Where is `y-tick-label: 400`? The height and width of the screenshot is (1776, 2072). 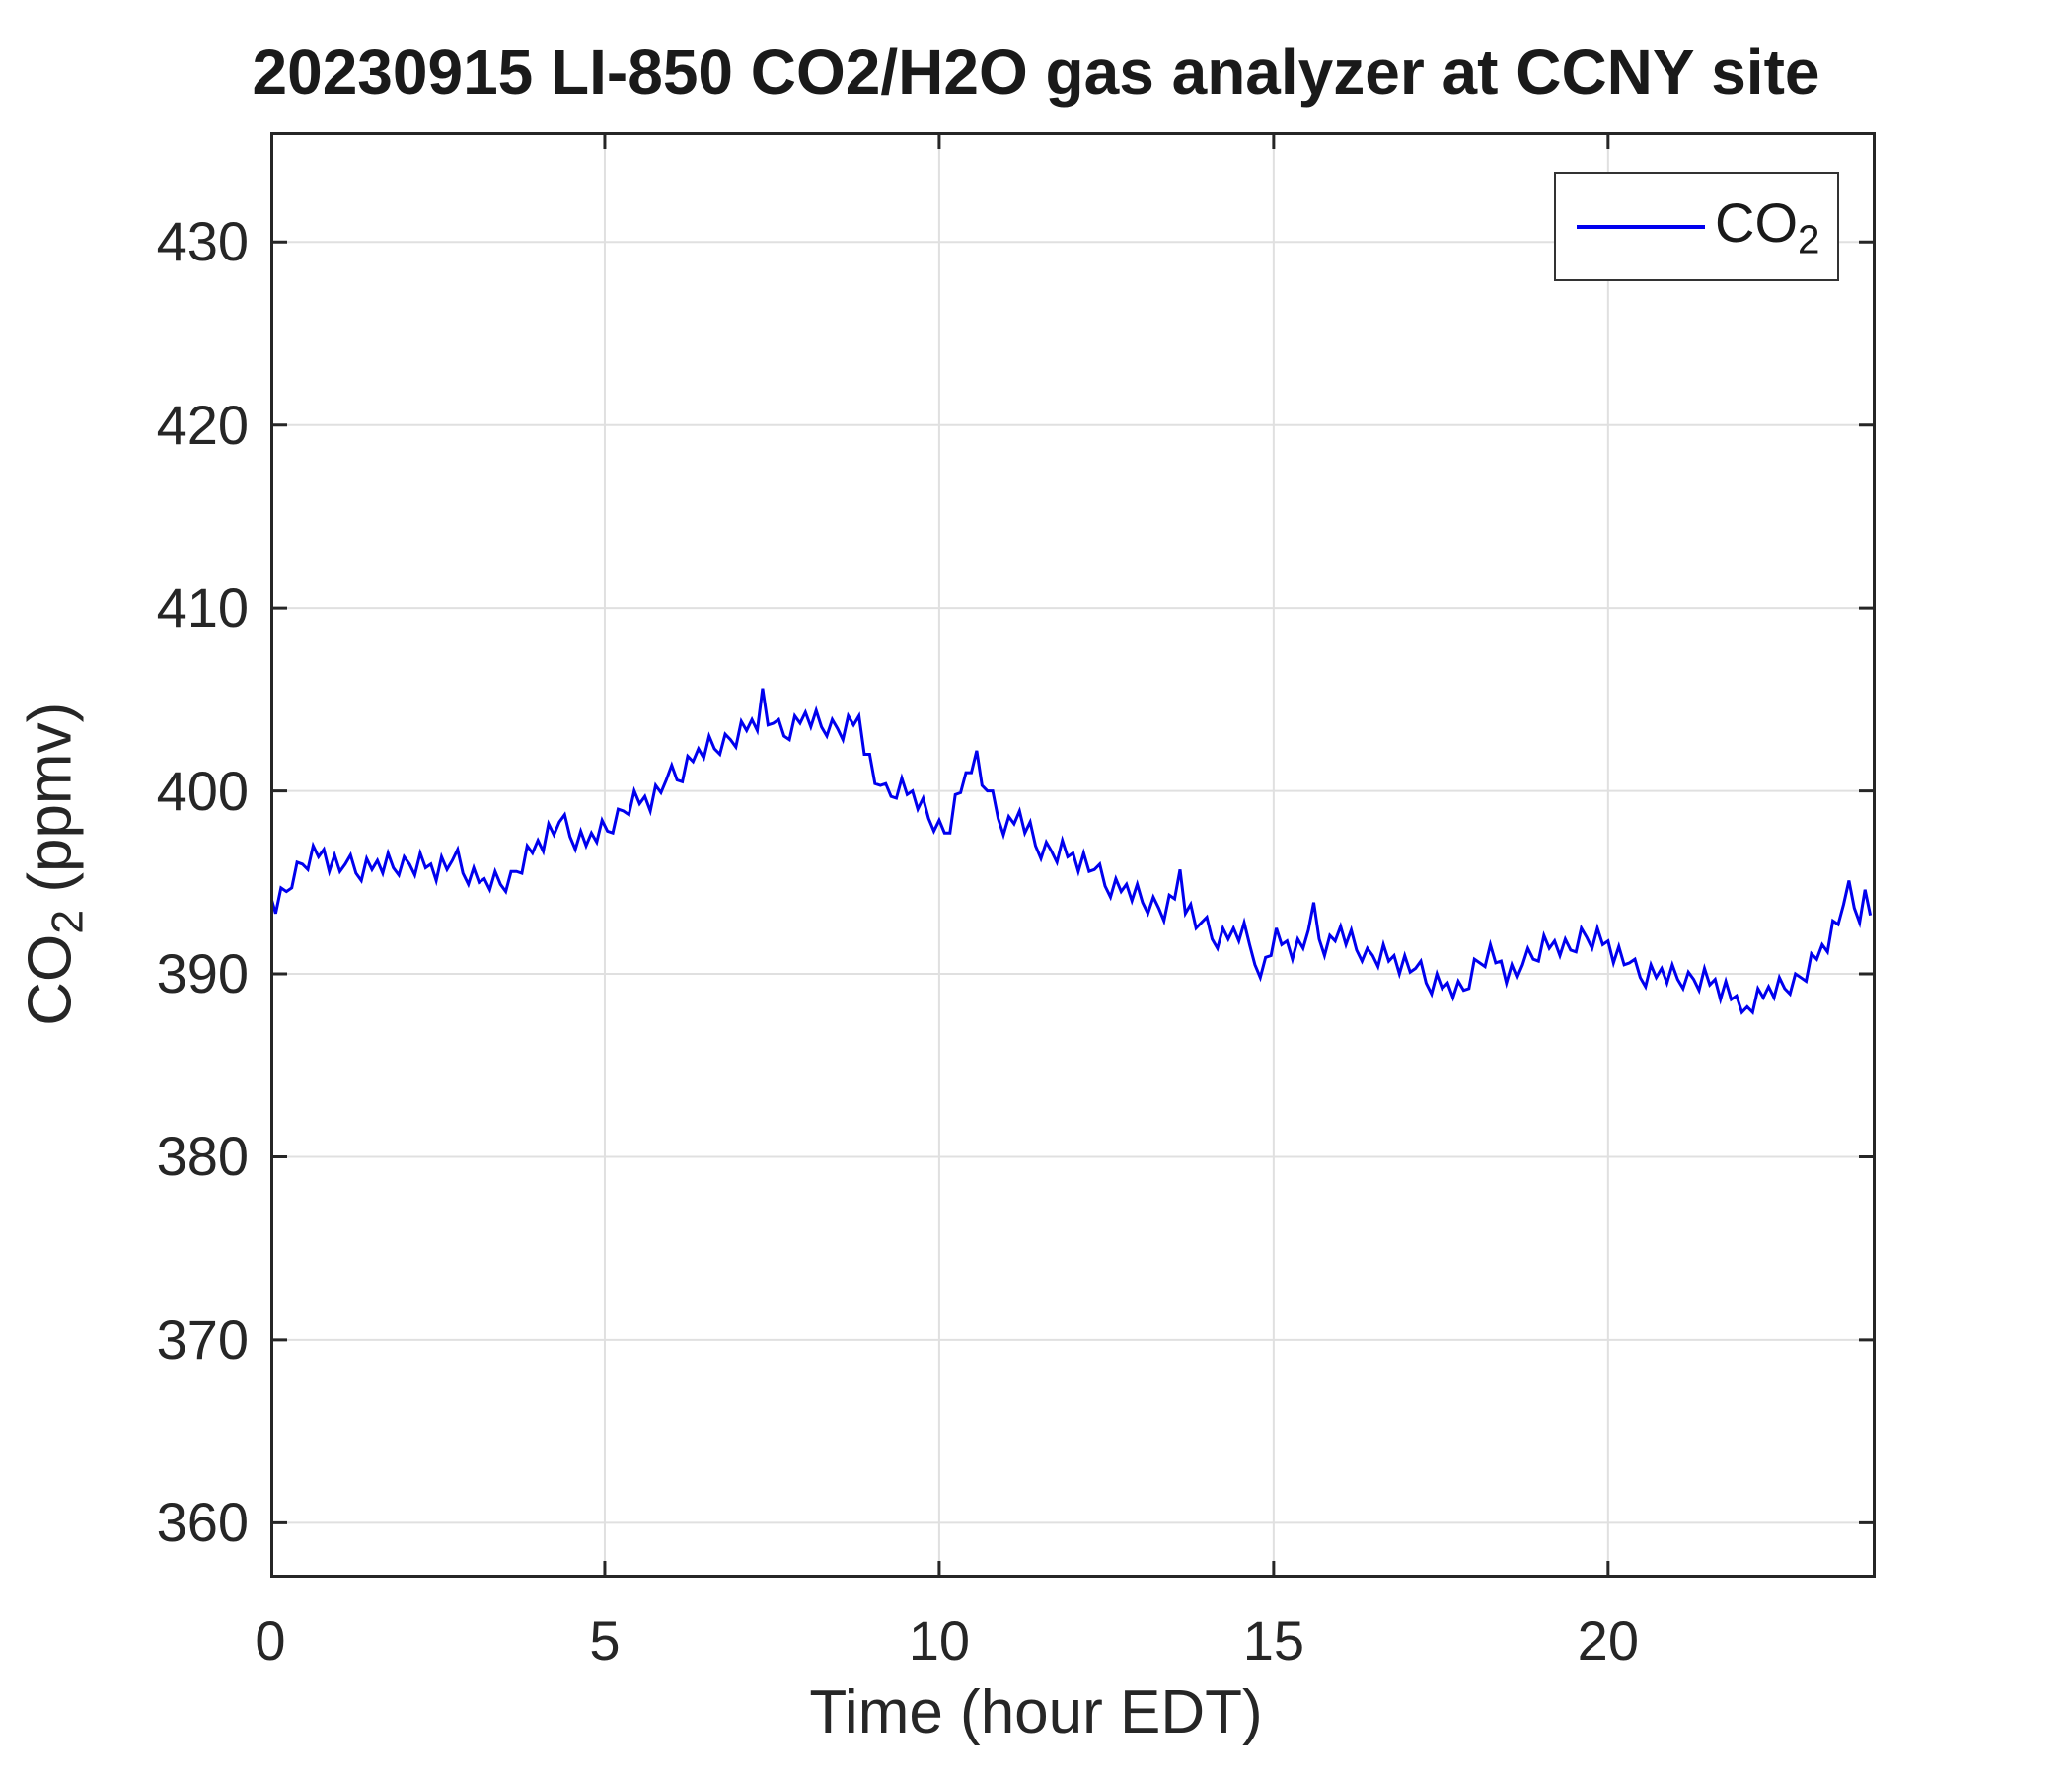
y-tick-label: 400 is located at coordinates (203, 791).